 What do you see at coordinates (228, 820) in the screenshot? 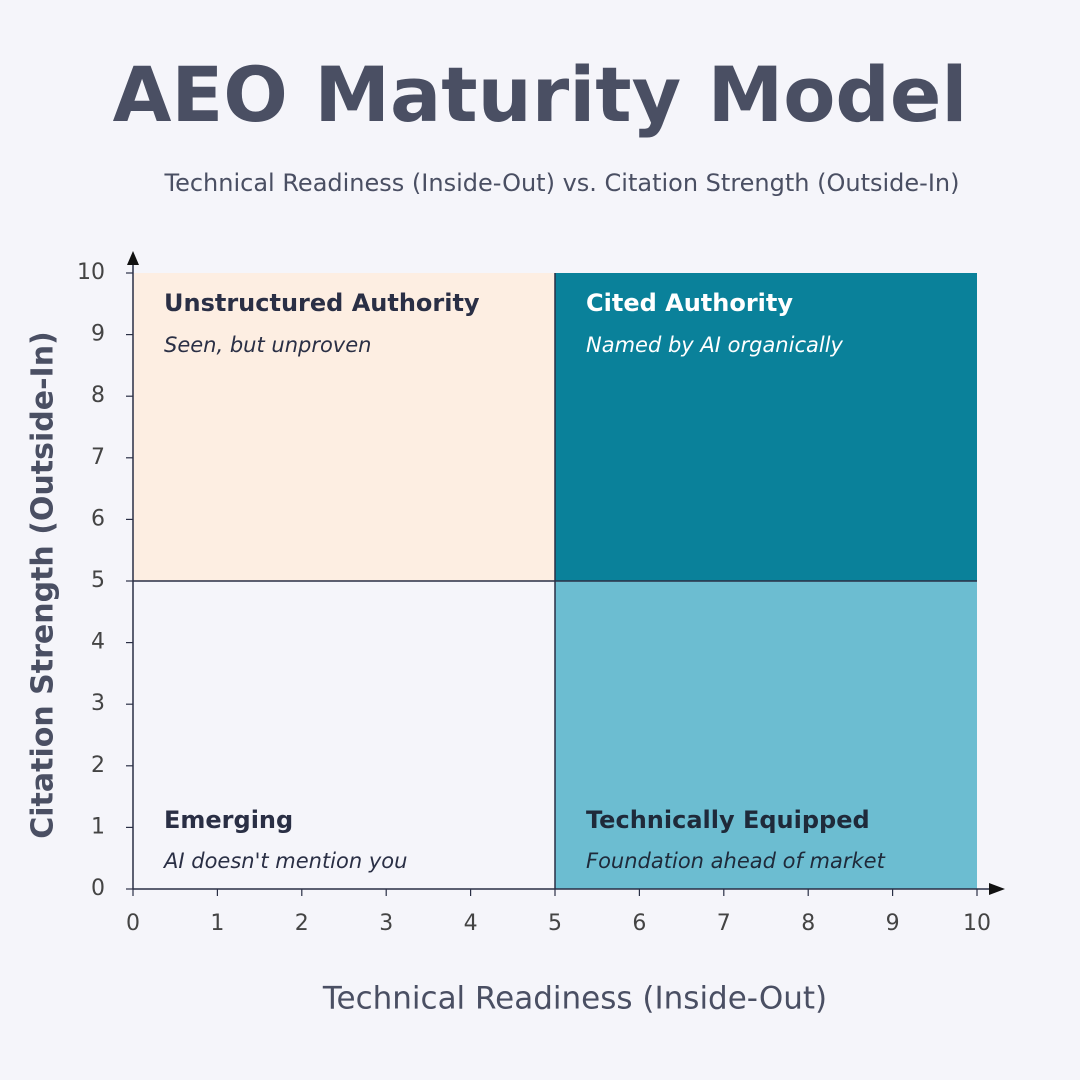
I see `quadrant-name: Emerging` at bounding box center [228, 820].